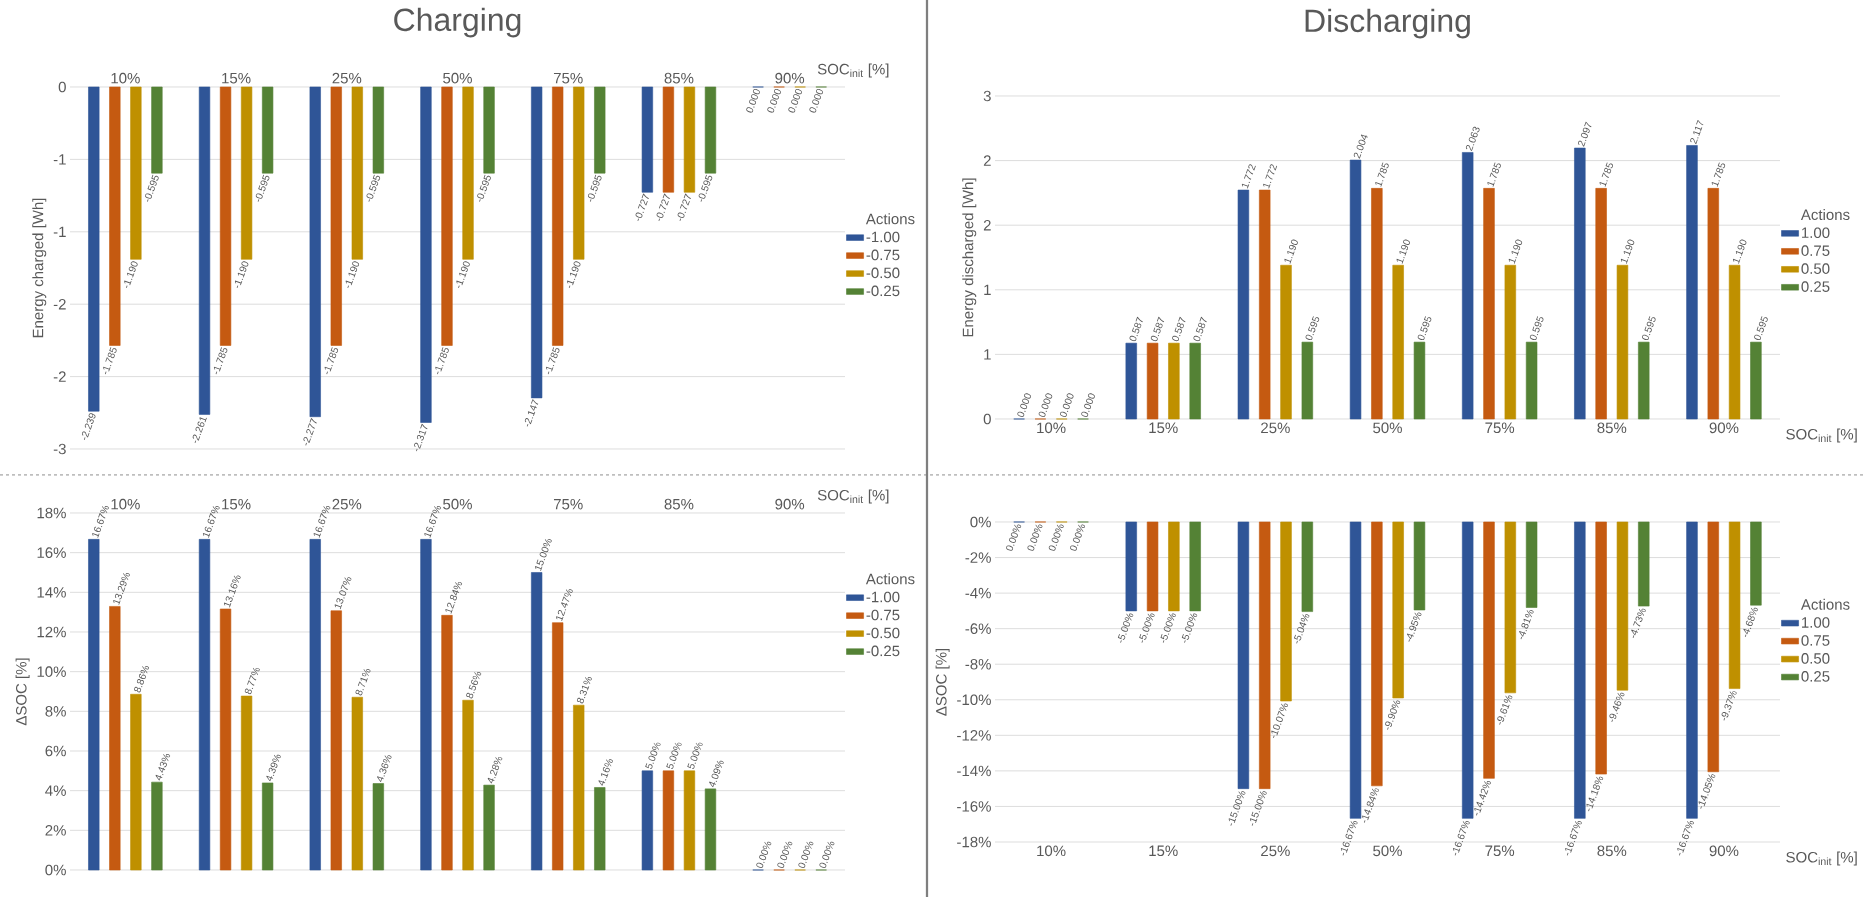 This screenshot has width=1863, height=897. What do you see at coordinates (883, 615) in the screenshot?
I see `legend-label: -0.75` at bounding box center [883, 615].